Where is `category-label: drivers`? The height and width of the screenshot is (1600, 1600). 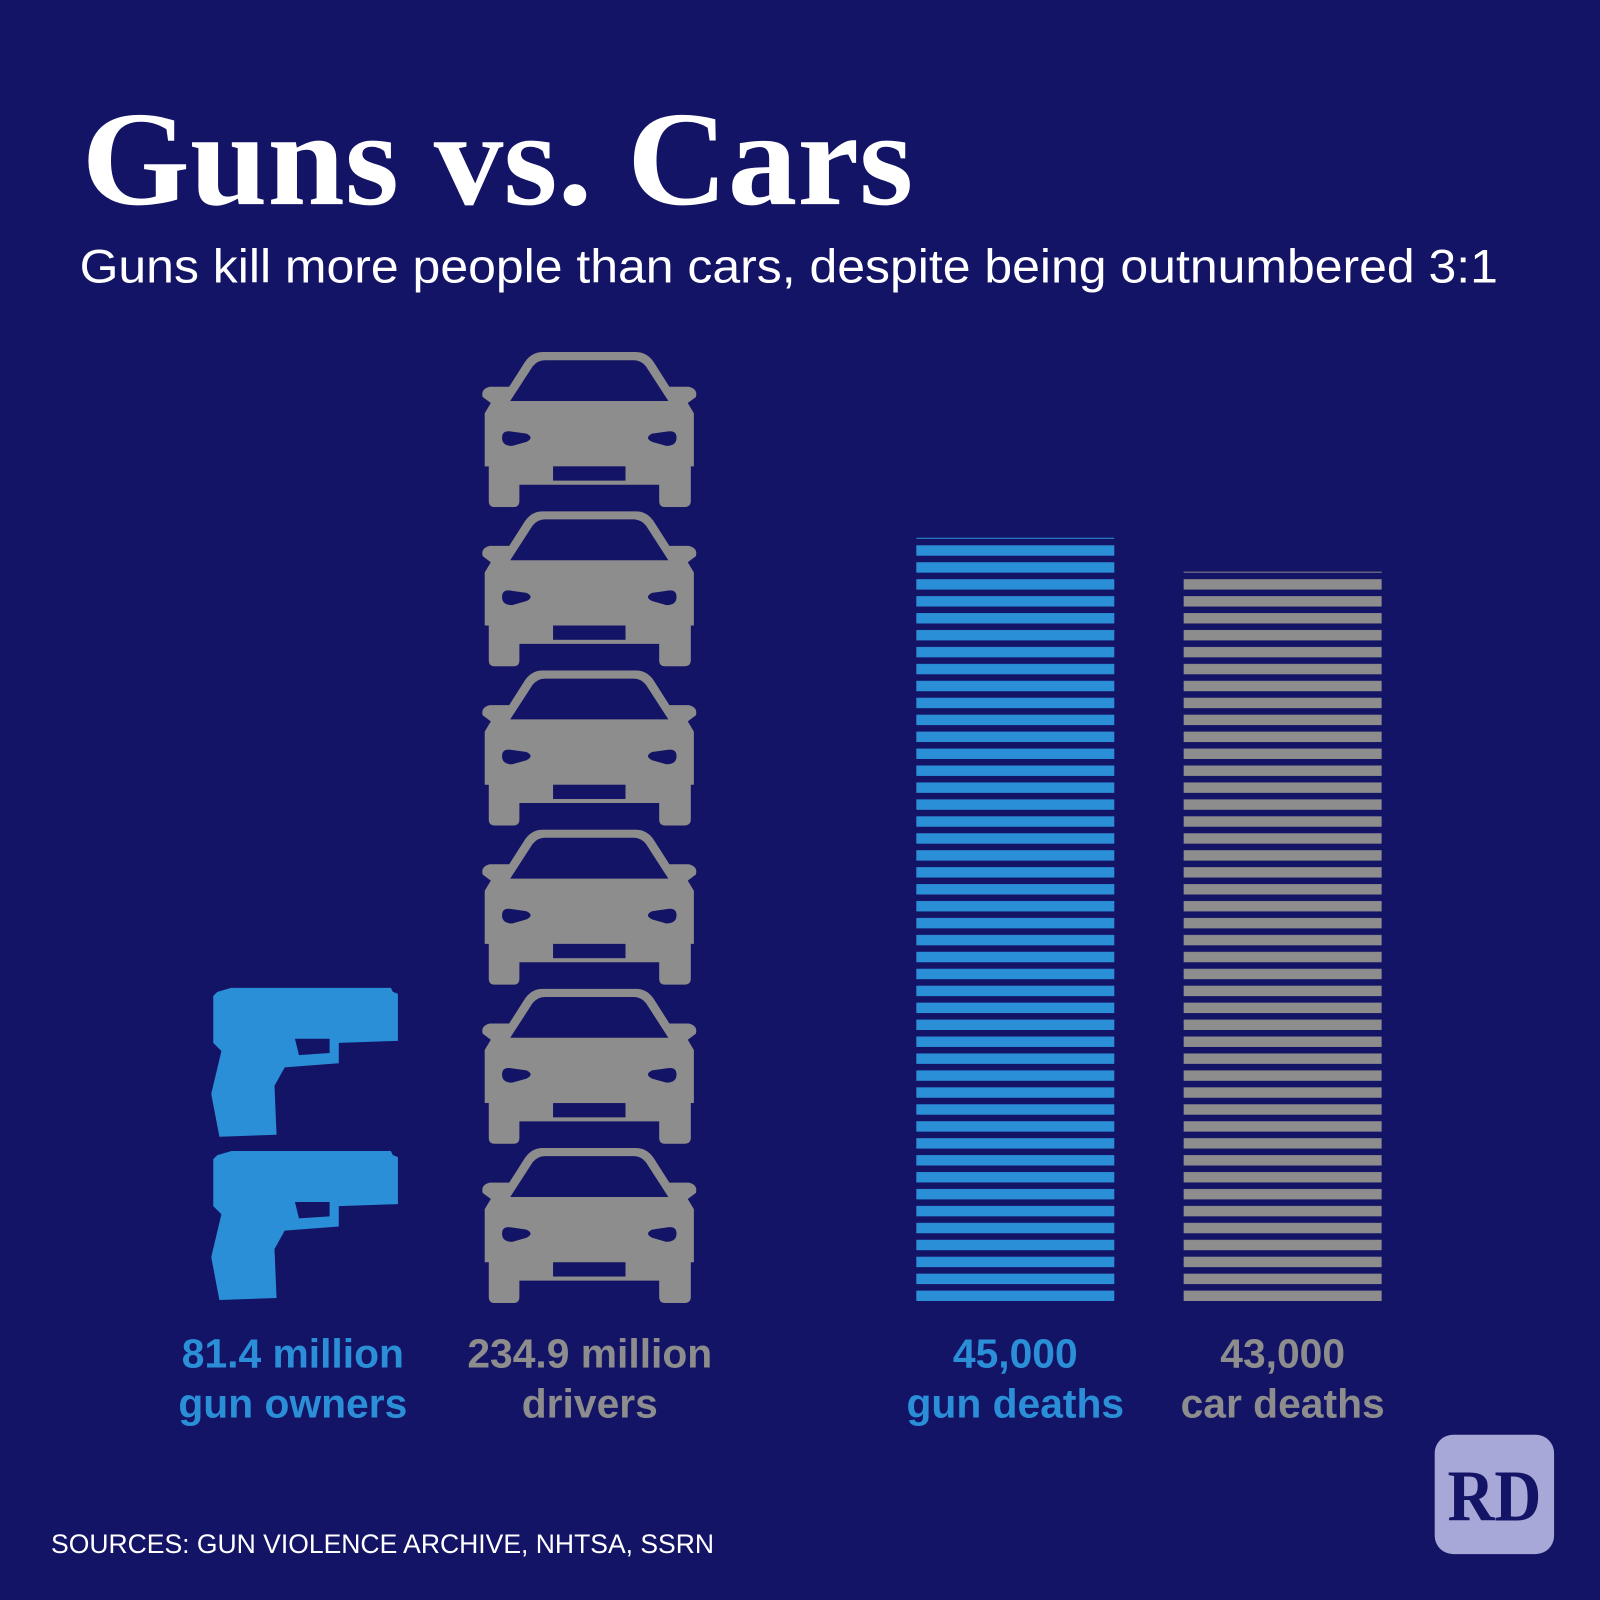 category-label: drivers is located at coordinates (590, 1403).